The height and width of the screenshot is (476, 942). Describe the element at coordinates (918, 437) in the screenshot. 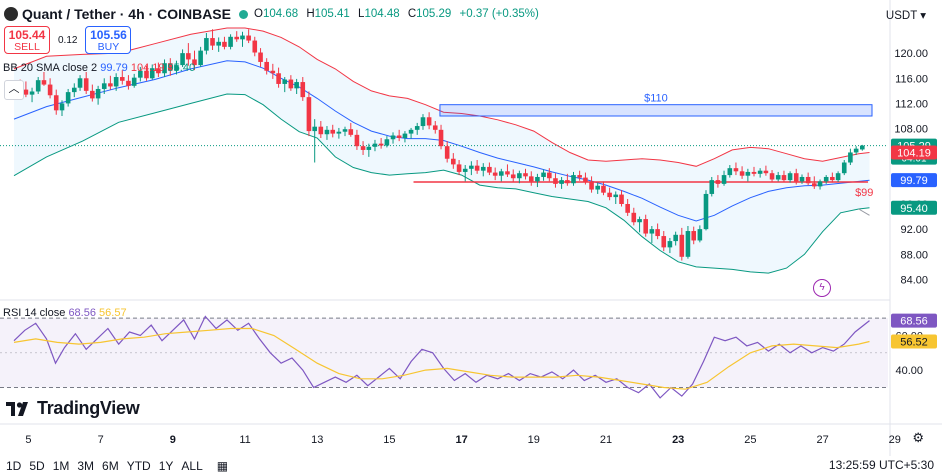

I see `settings-gear-icon: ⚙` at that location.